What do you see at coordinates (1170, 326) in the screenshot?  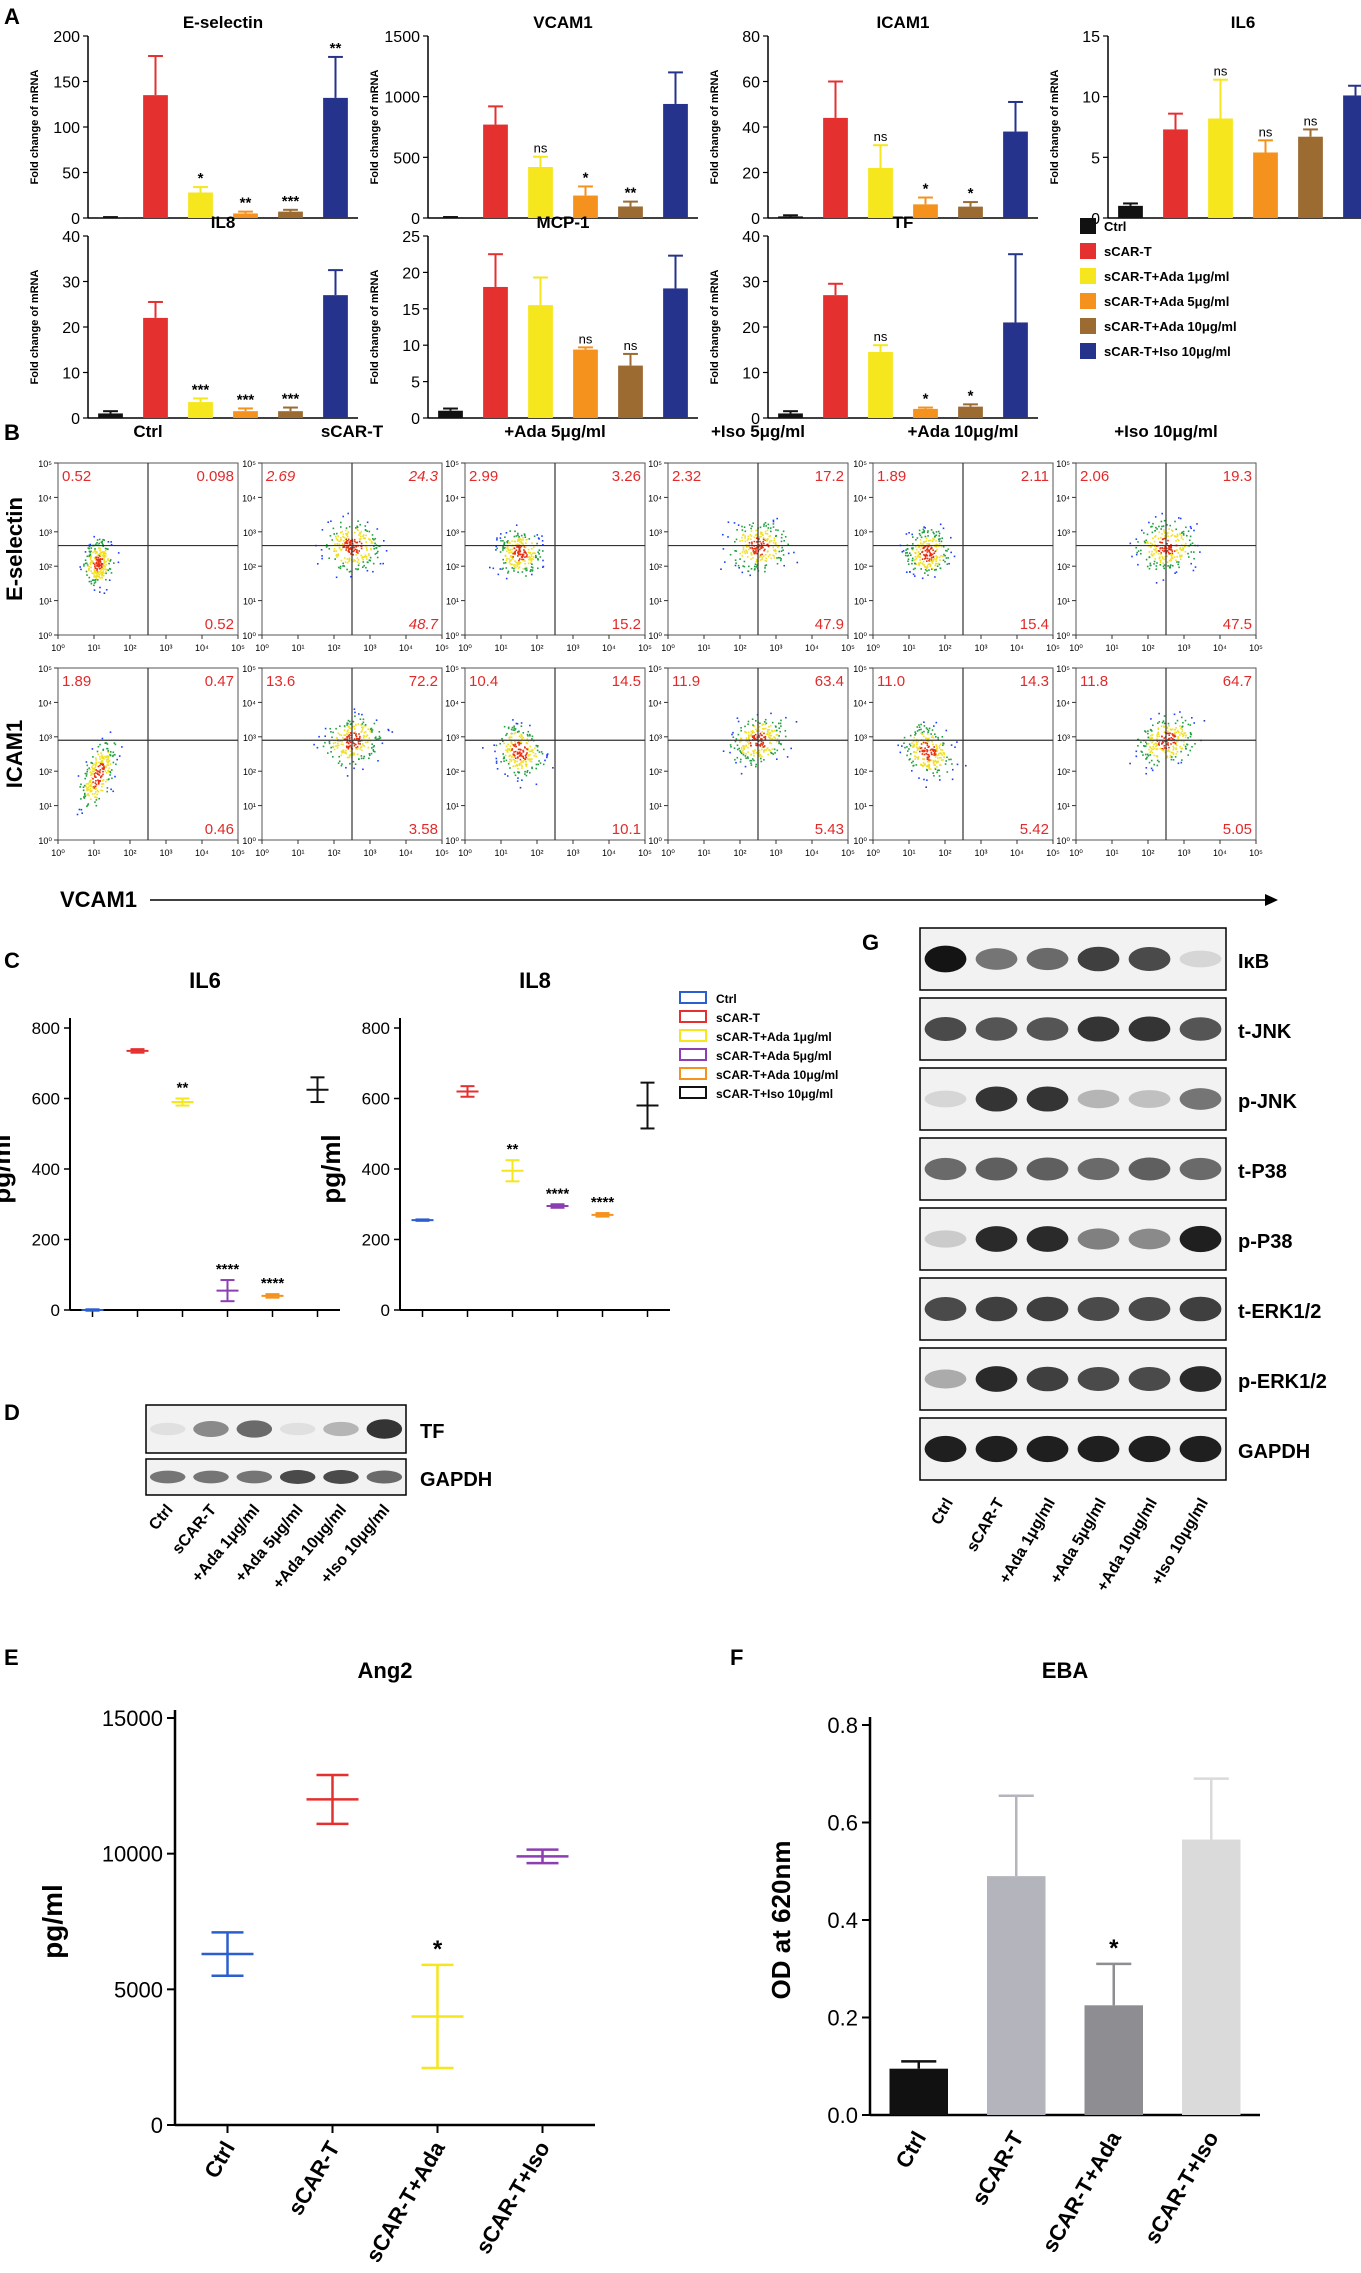 I see `legend-label: sCAR-T+Ada 10μg/ml` at bounding box center [1170, 326].